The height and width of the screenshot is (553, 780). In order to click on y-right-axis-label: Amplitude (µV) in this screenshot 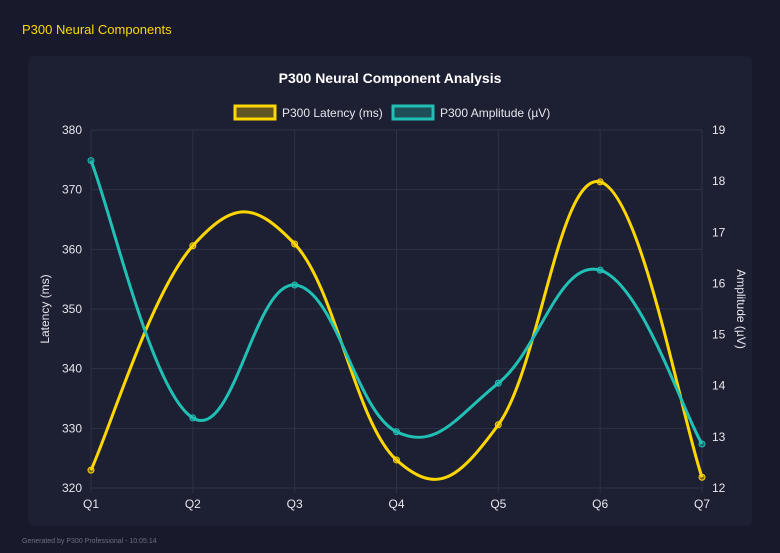, I will do `click(741, 309)`.